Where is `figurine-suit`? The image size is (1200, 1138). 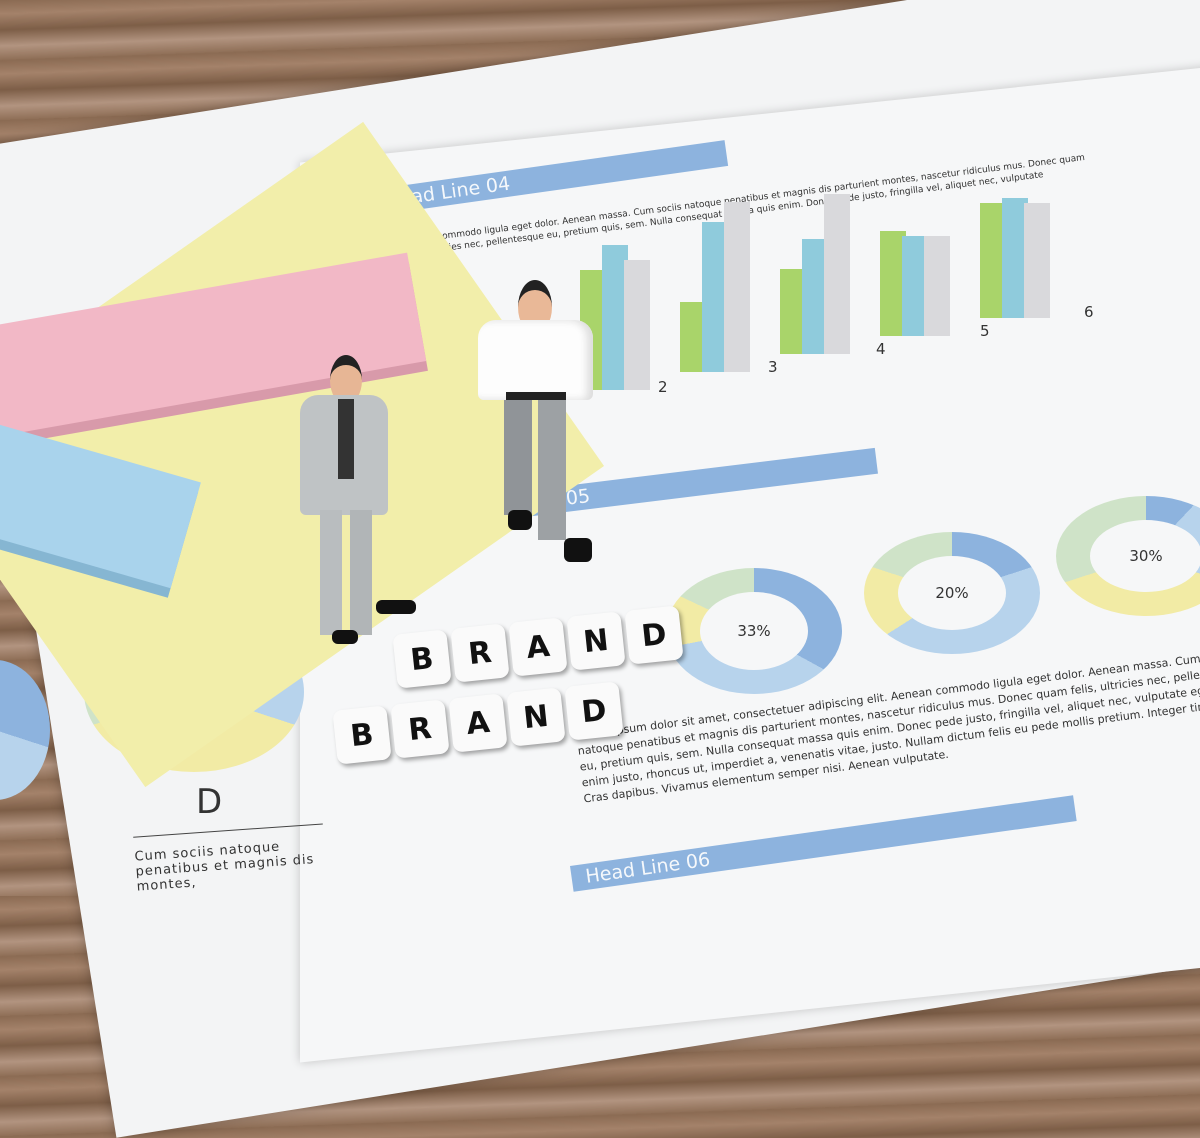
figurine-suit is located at coordinates (353, 505).